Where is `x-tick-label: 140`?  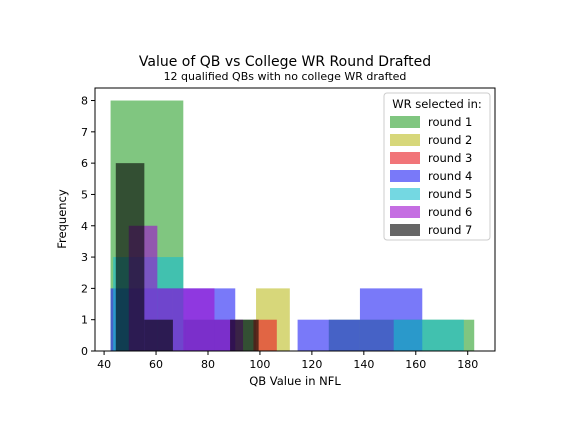 x-tick-label: 140 is located at coordinates (363, 364).